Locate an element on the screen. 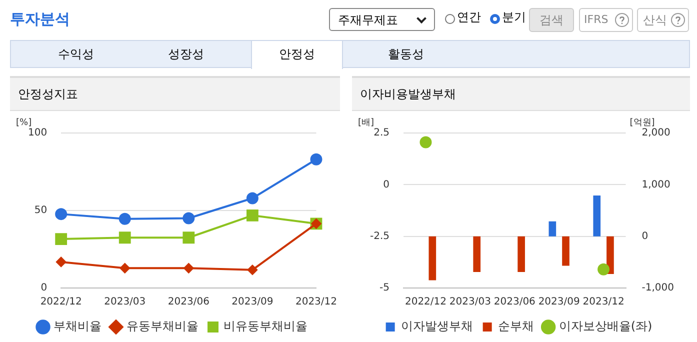 The image size is (697, 342). text: IFRS is located at coordinates (606, 20).